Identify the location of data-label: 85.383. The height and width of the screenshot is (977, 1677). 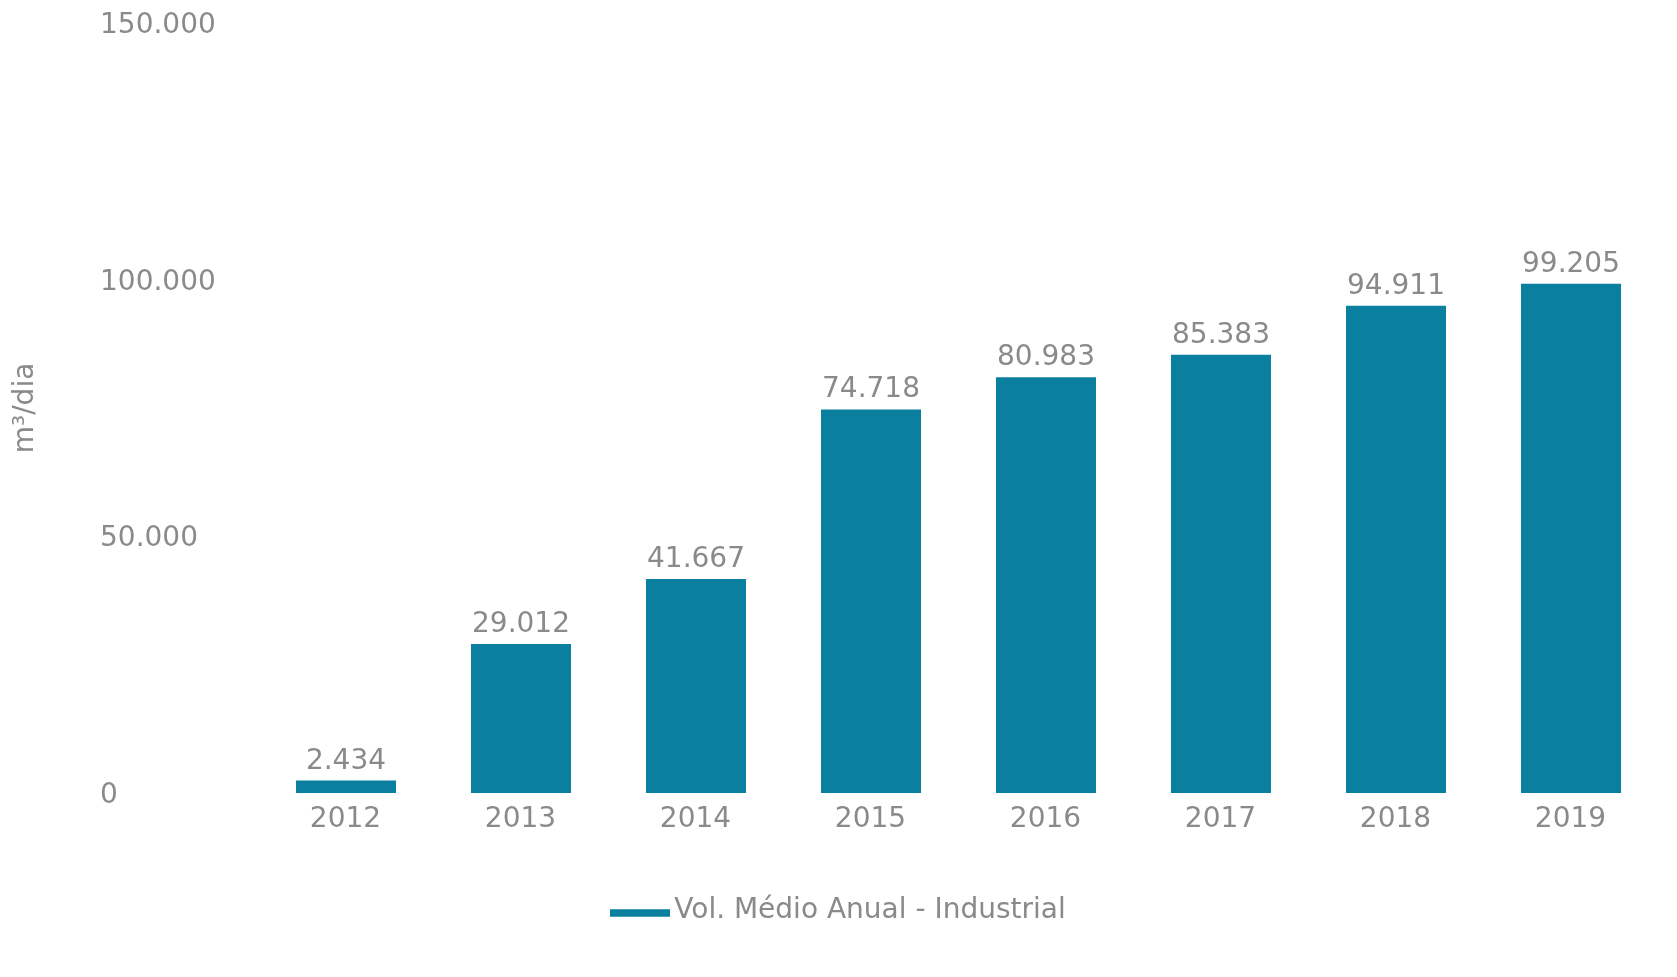
(1221, 333).